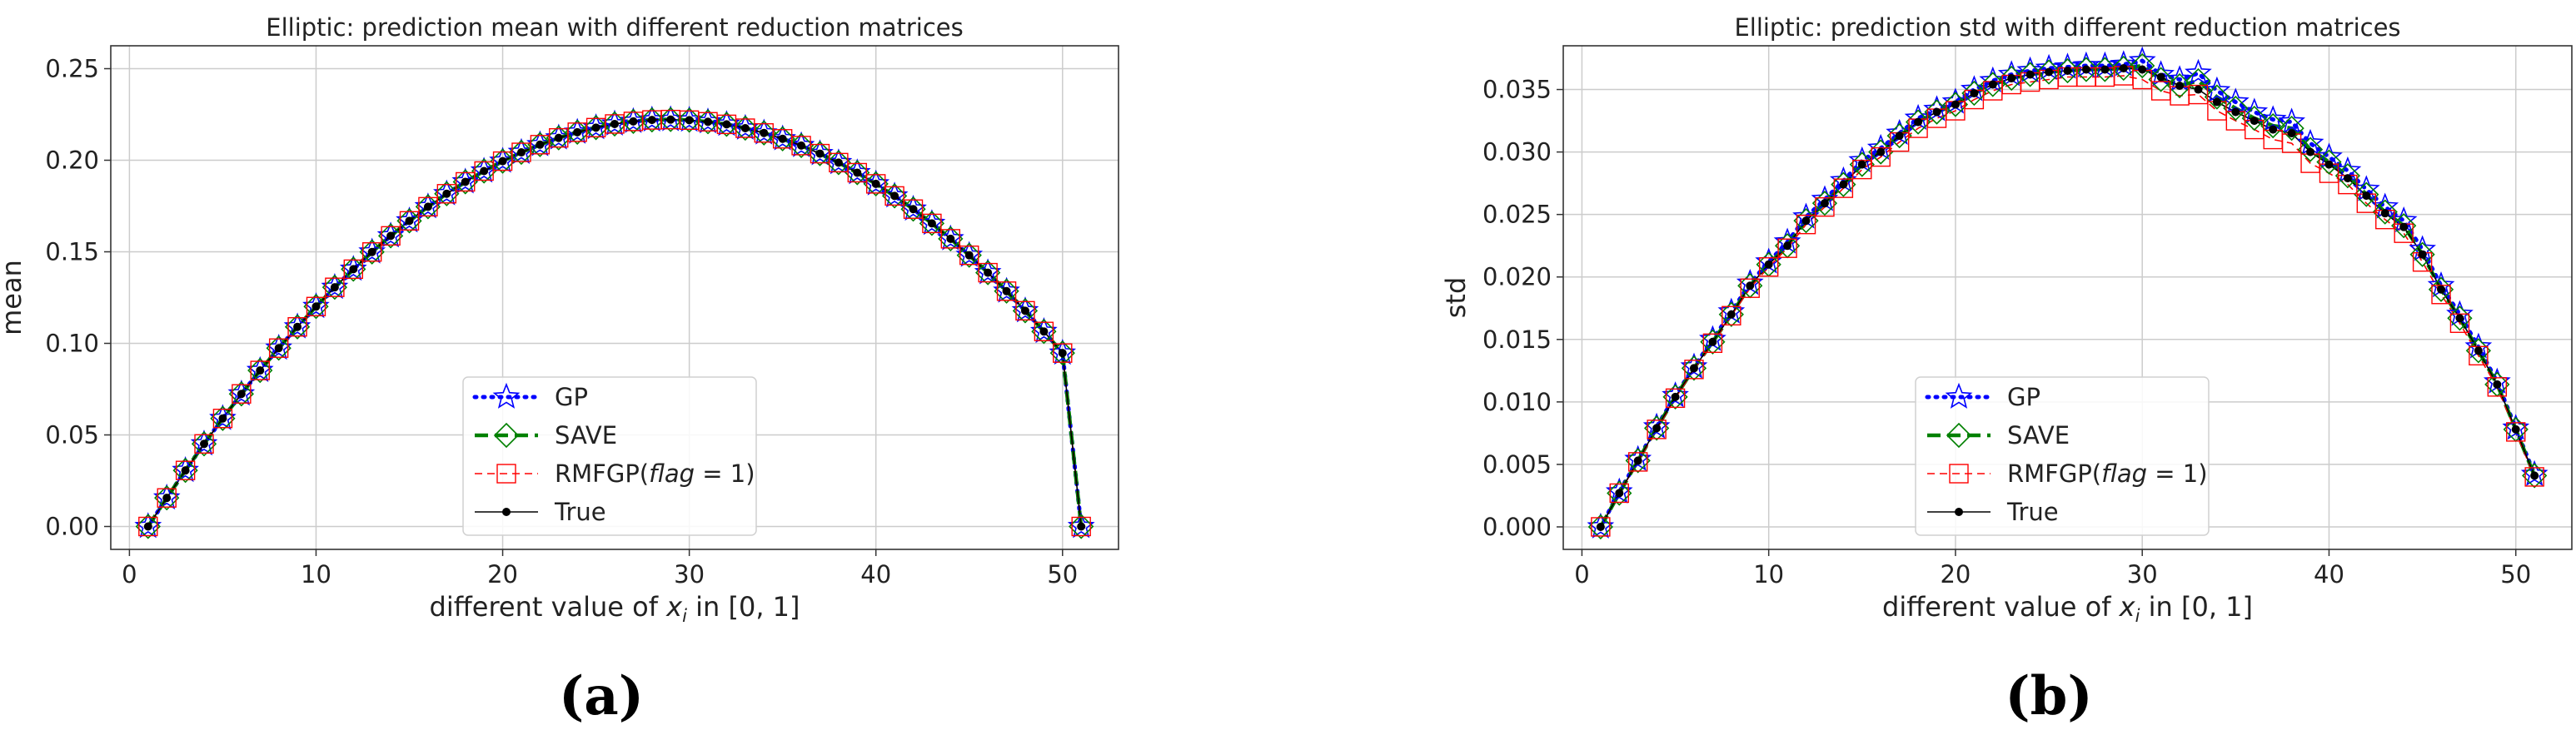  What do you see at coordinates (1517, 339) in the screenshot?
I see `y-tick-label: 0.015` at bounding box center [1517, 339].